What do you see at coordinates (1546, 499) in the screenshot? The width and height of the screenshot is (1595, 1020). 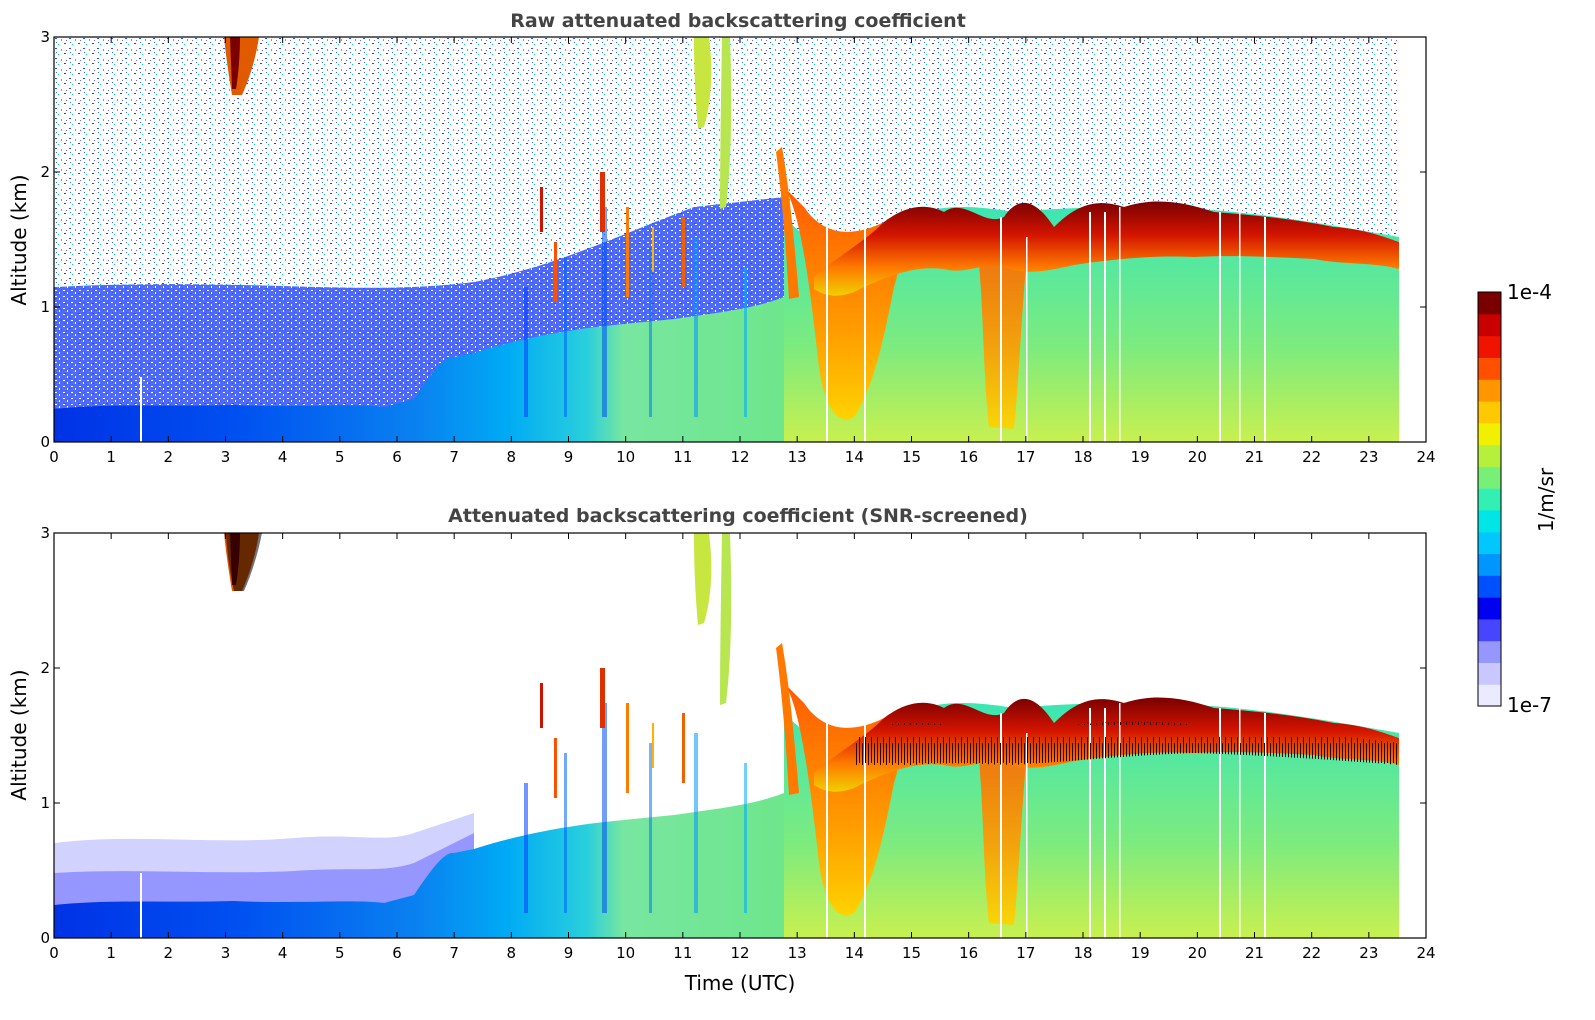 I see `colorbar-unit-label: 1/m/sr` at bounding box center [1546, 499].